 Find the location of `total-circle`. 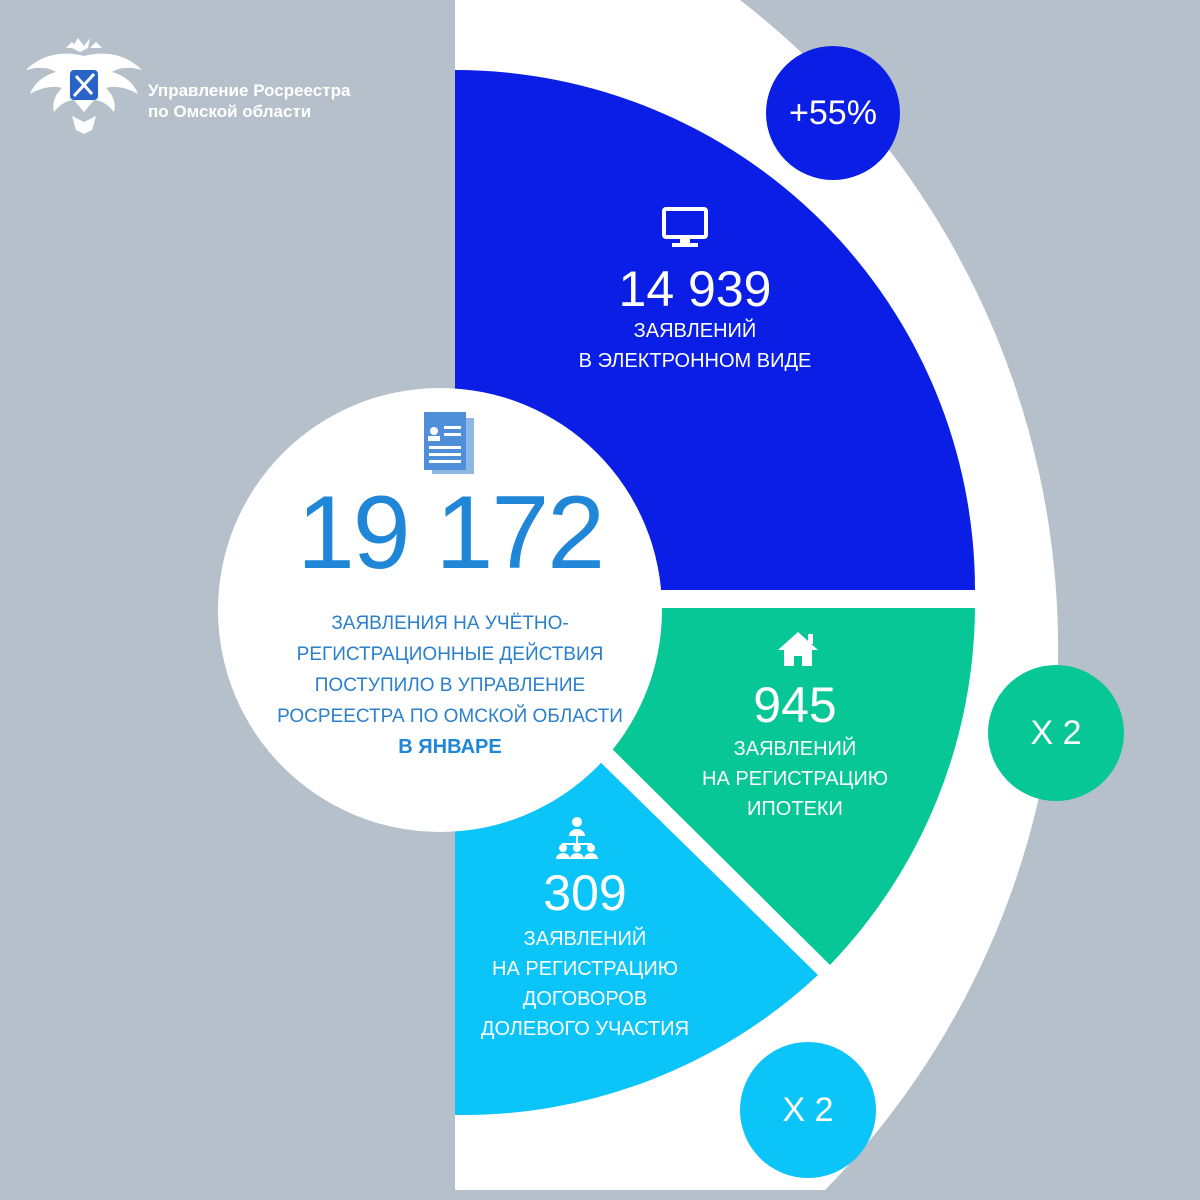

total-circle is located at coordinates (440, 610).